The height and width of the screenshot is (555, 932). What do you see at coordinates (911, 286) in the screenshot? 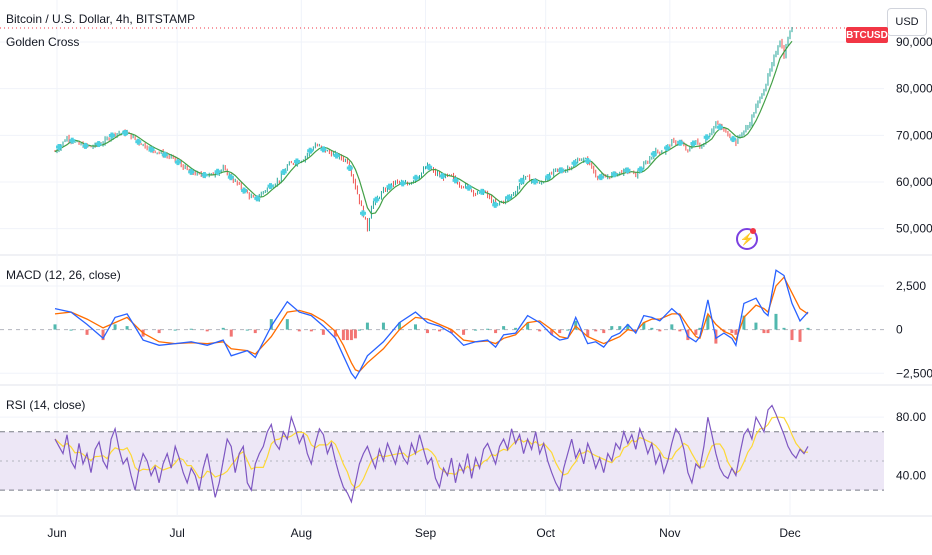
I see `y-tick-label: 2,500` at bounding box center [911, 286].